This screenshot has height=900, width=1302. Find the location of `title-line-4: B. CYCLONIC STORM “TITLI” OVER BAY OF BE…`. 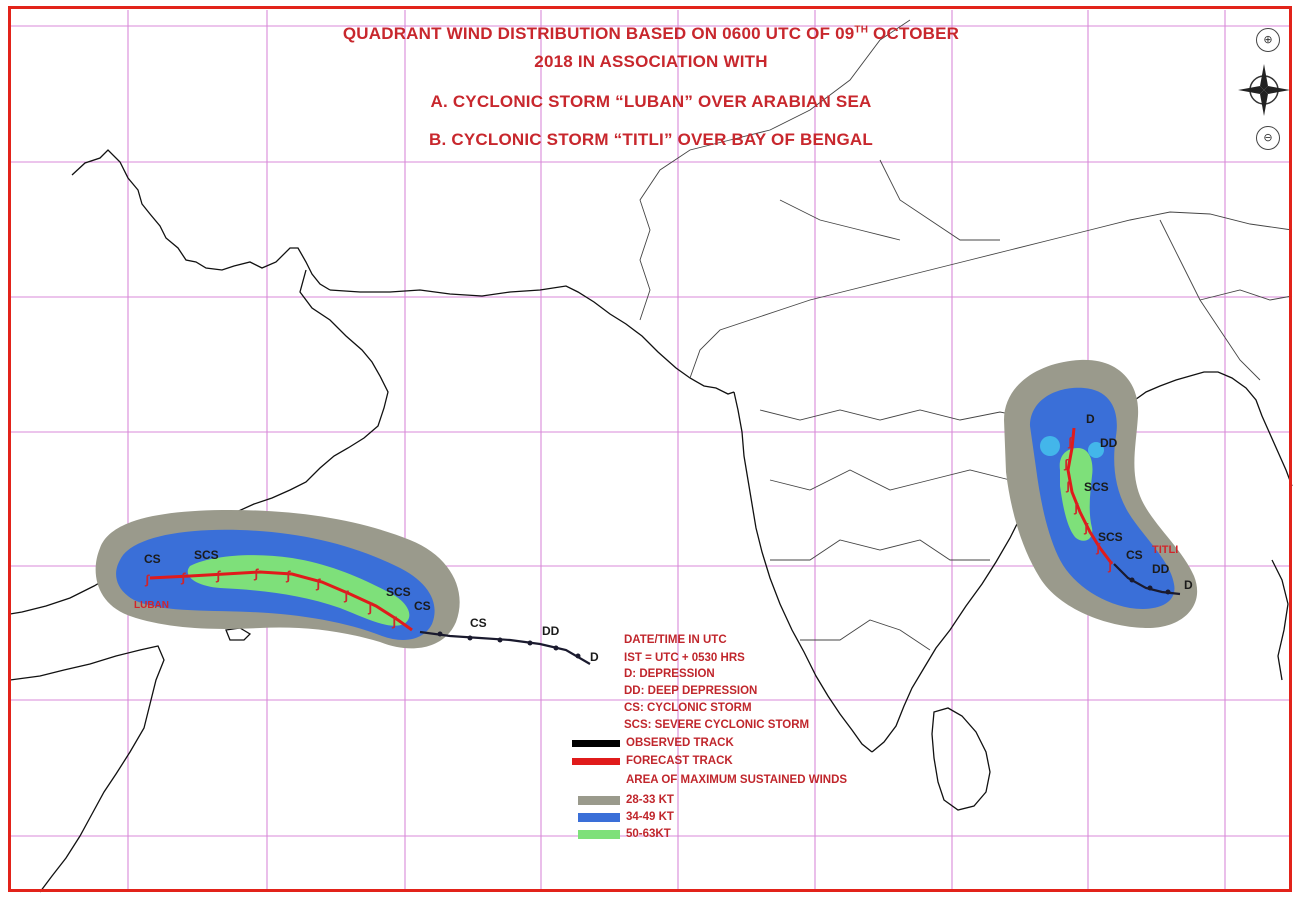

title-line-4: B. CYCLONIC STORM “TITLI” OVER BAY OF BE… is located at coordinates (651, 139).